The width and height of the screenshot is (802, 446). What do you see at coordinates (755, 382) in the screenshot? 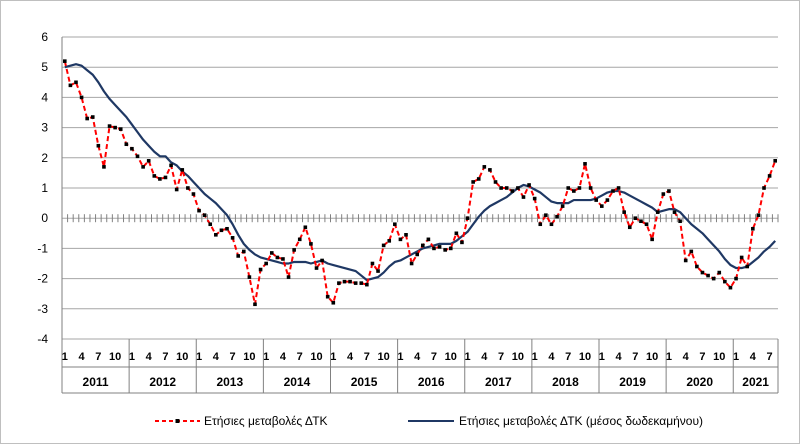
I see `year-label: 2021` at bounding box center [755, 382].